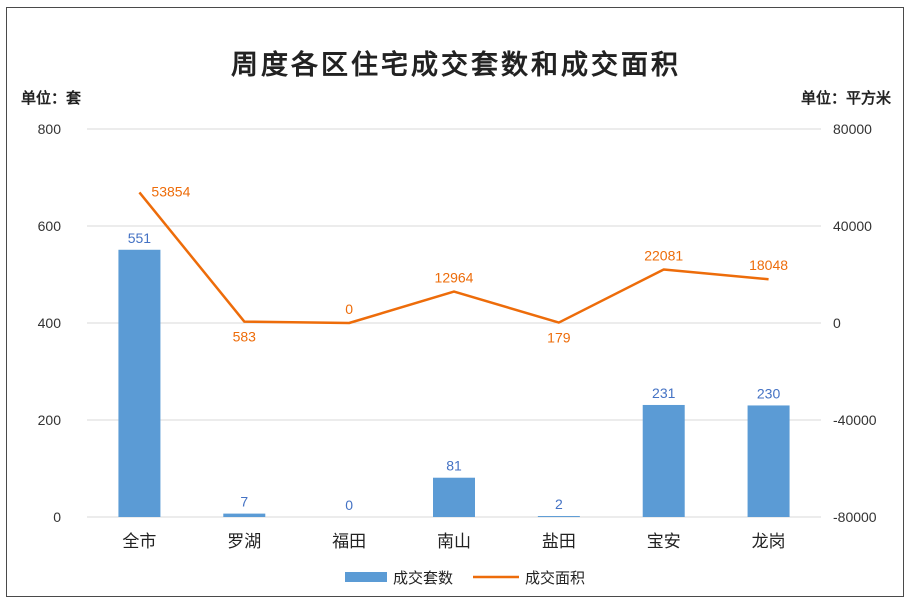 Image resolution: width=912 pixels, height=606 pixels. I want to click on right-axis: -80000 -40000 0 40000 80000, so click(855, 323).